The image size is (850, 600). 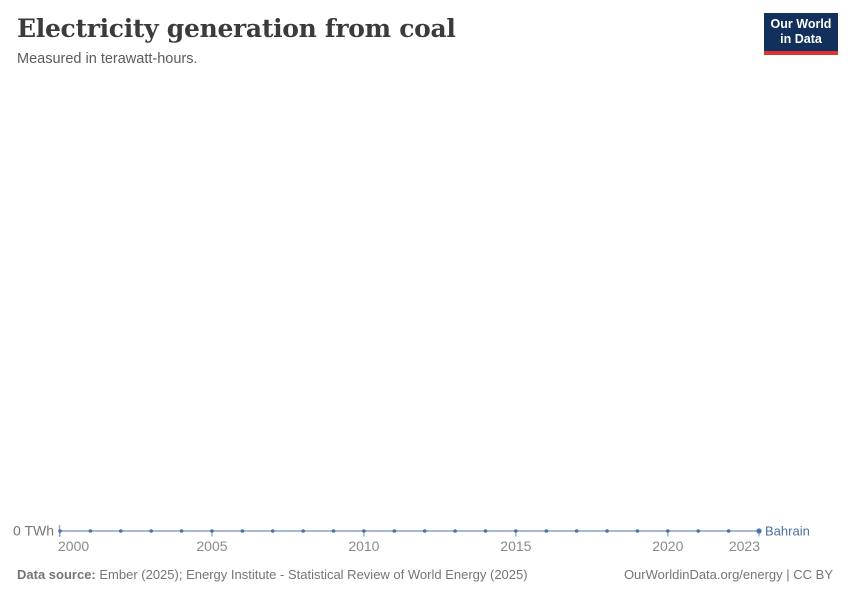 What do you see at coordinates (801, 24) in the screenshot?
I see `owid-logo-line1: Our World` at bounding box center [801, 24].